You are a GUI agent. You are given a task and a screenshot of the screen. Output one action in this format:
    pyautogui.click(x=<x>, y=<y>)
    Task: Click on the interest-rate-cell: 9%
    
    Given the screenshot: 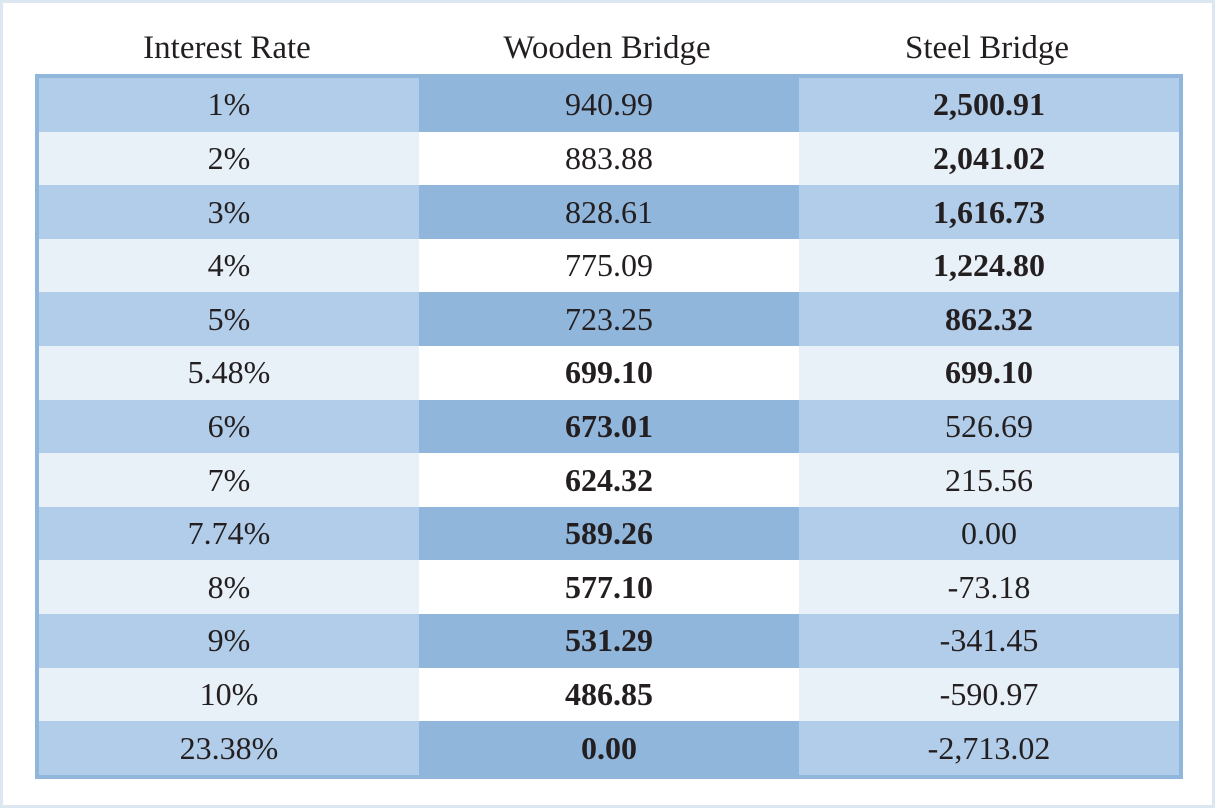 What is the action you would take?
    pyautogui.click(x=229, y=641)
    